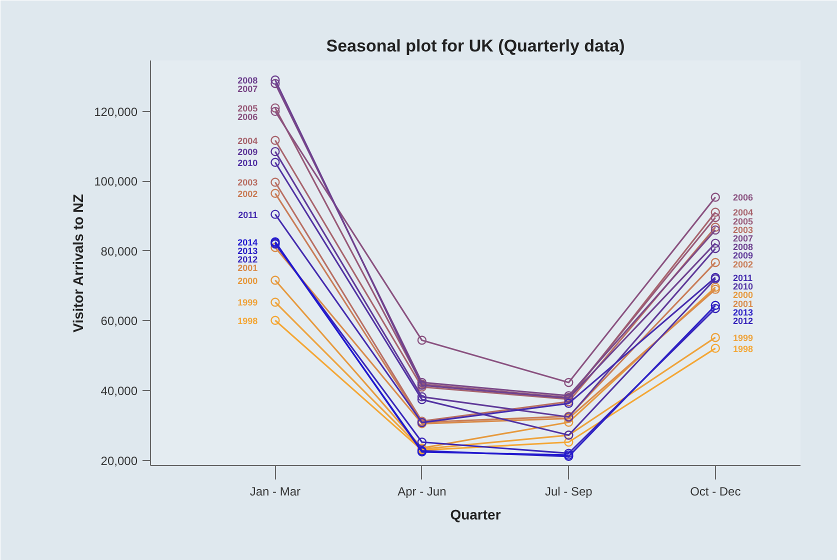  I want to click on series-label: 2009, so click(248, 152).